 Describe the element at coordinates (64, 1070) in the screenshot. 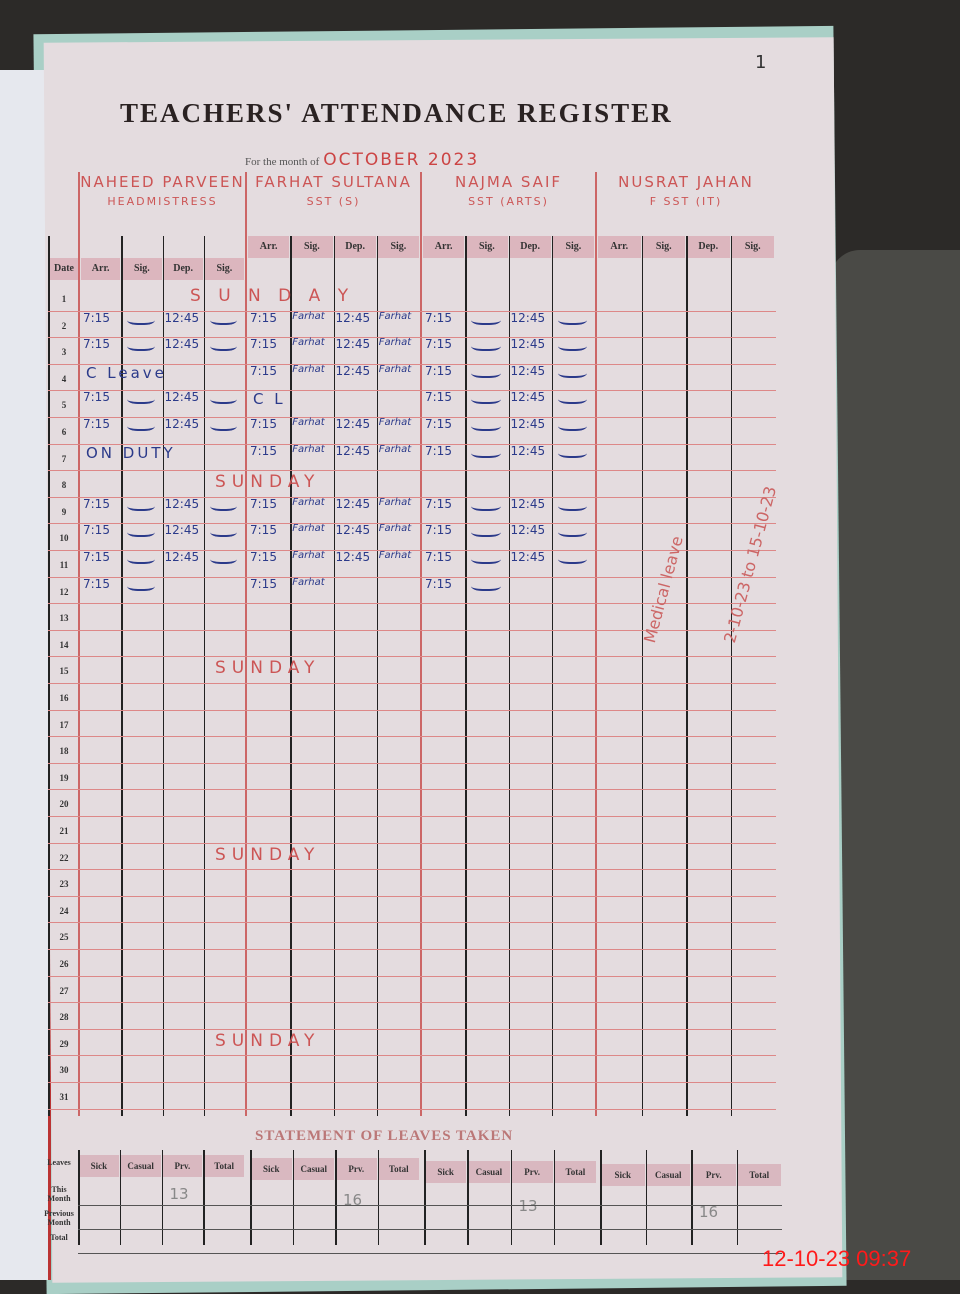

I see `date-number: 30` at that location.